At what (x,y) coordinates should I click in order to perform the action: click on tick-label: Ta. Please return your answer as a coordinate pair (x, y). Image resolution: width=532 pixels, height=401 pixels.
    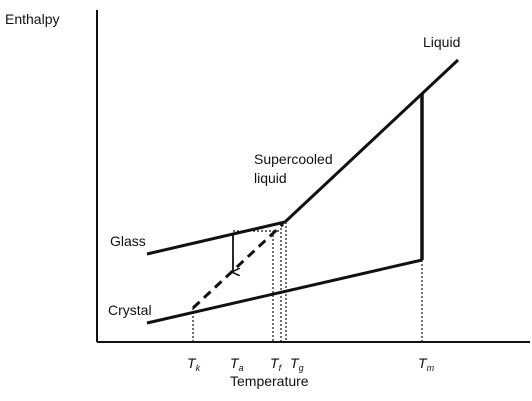
    Looking at the image, I should click on (237, 364).